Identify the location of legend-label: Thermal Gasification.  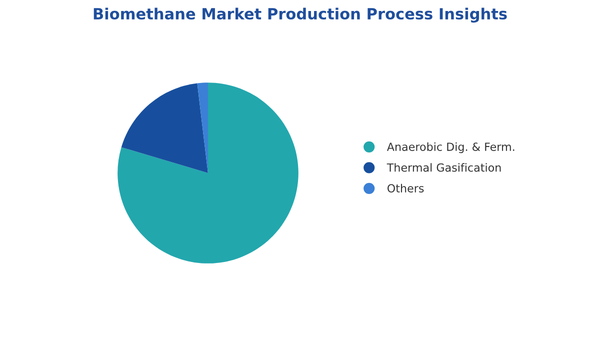
(443, 167).